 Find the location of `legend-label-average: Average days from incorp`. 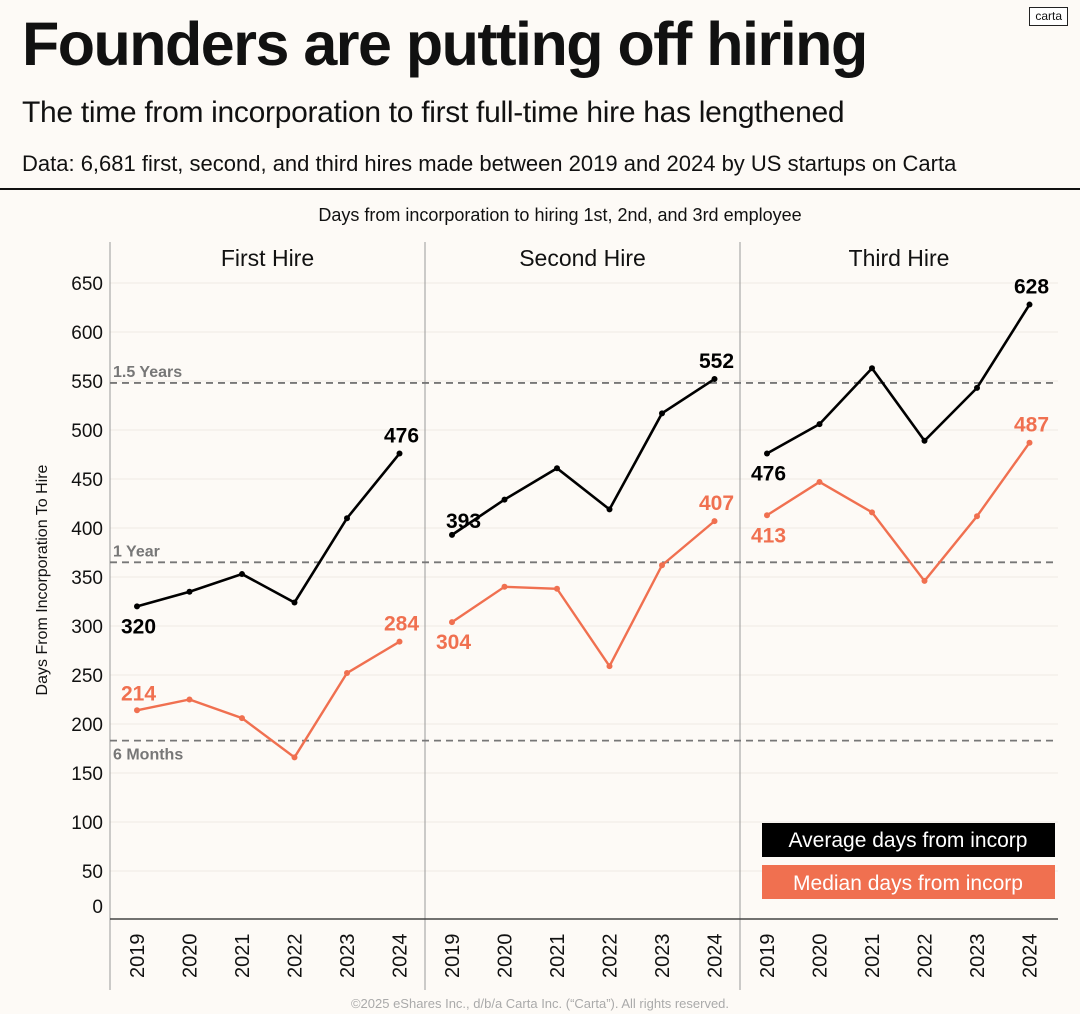

legend-label-average: Average days from incorp is located at coordinates (908, 840).